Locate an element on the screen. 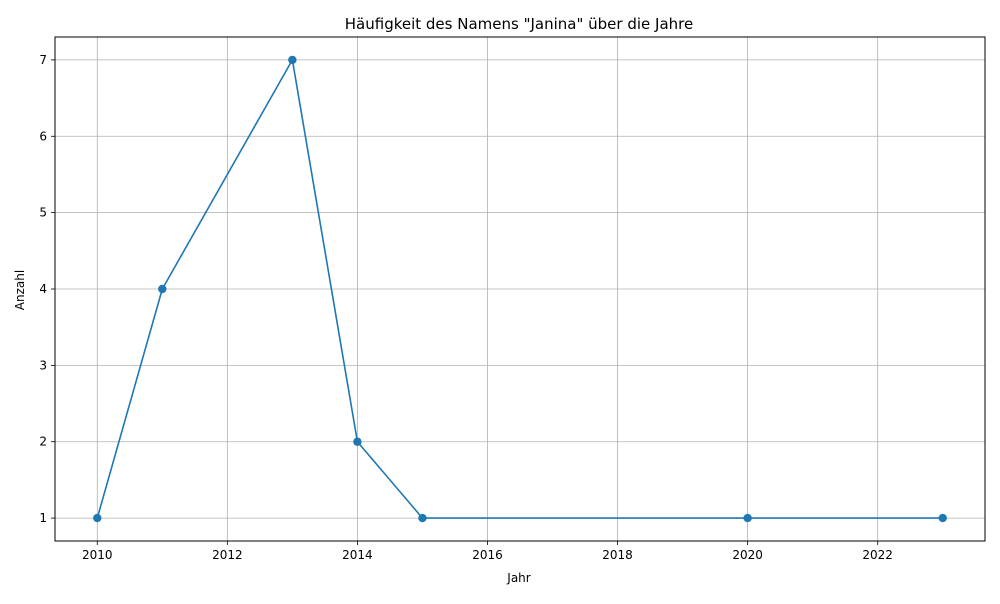 This screenshot has width=1000, height=604. x-tick-label: 2016 is located at coordinates (487, 555).